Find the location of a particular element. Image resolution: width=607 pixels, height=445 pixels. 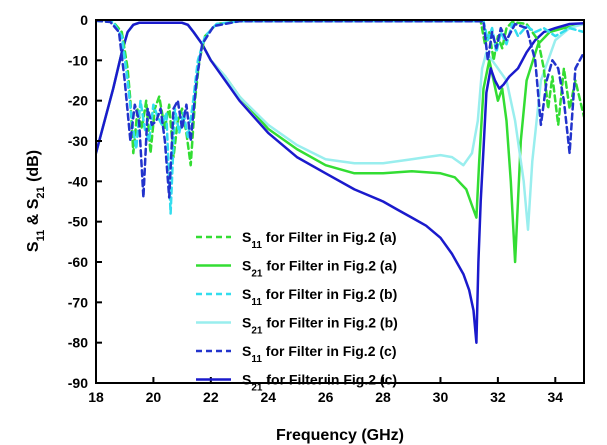

y-tick-label: -50 is located at coordinates (78, 222).